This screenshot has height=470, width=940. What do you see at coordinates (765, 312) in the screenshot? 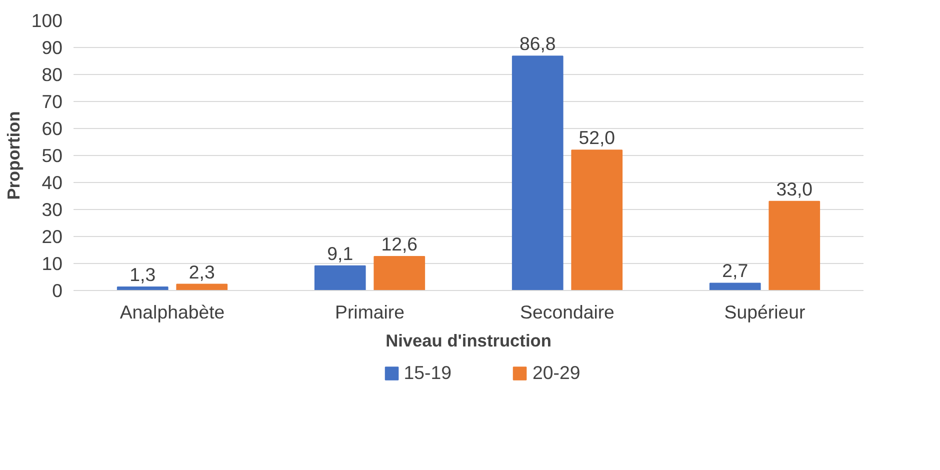
I see `x-tick-label: Supérieur` at bounding box center [765, 312].